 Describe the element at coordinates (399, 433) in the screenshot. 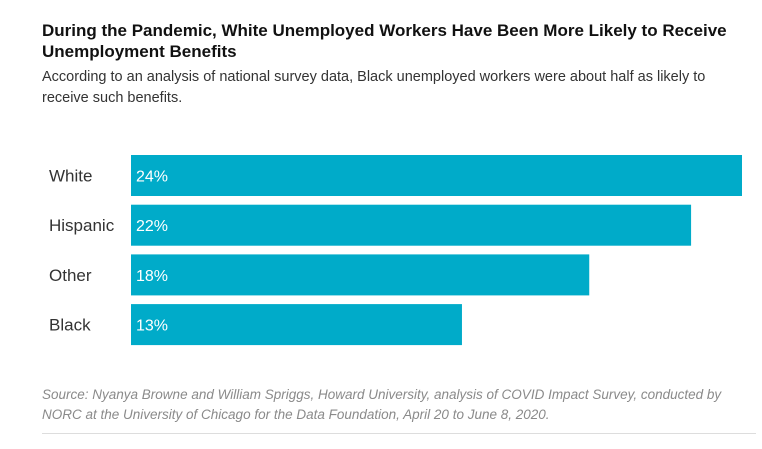

I see `divider` at that location.